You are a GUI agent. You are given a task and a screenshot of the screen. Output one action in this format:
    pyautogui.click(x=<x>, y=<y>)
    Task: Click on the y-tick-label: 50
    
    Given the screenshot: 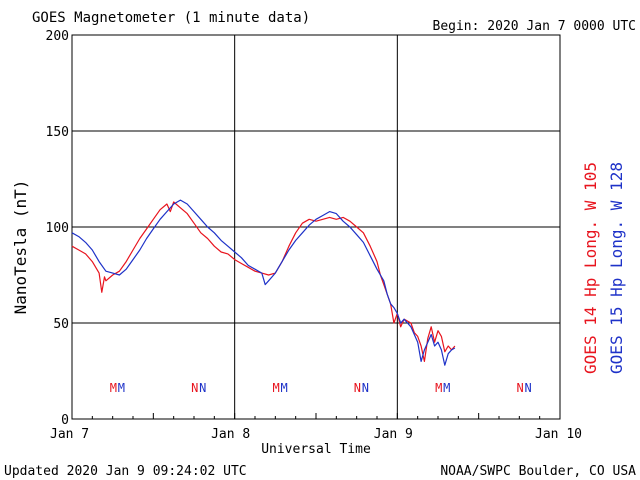 What is the action you would take?
    pyautogui.click(x=61, y=324)
    